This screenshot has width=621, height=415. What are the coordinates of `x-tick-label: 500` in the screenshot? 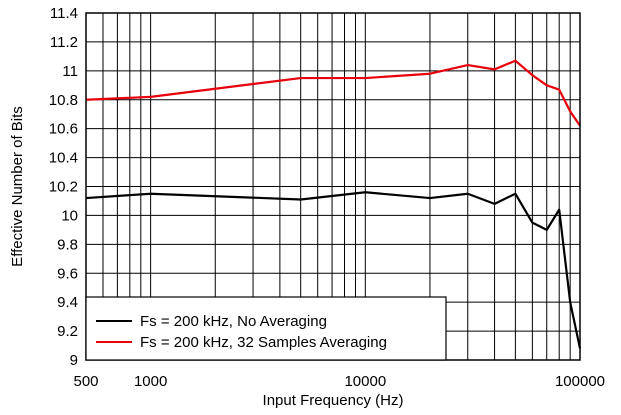 It's located at (85, 381).